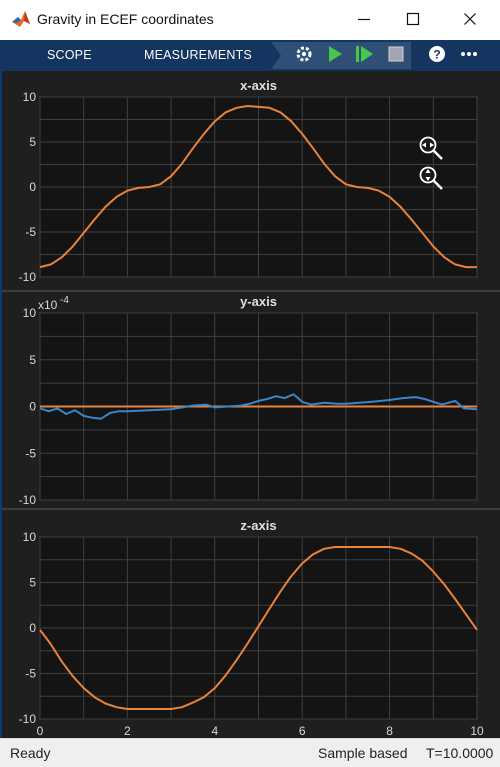 This screenshot has width=500, height=767. What do you see at coordinates (258, 525) in the screenshot?
I see `axes-title: z-axis` at bounding box center [258, 525].